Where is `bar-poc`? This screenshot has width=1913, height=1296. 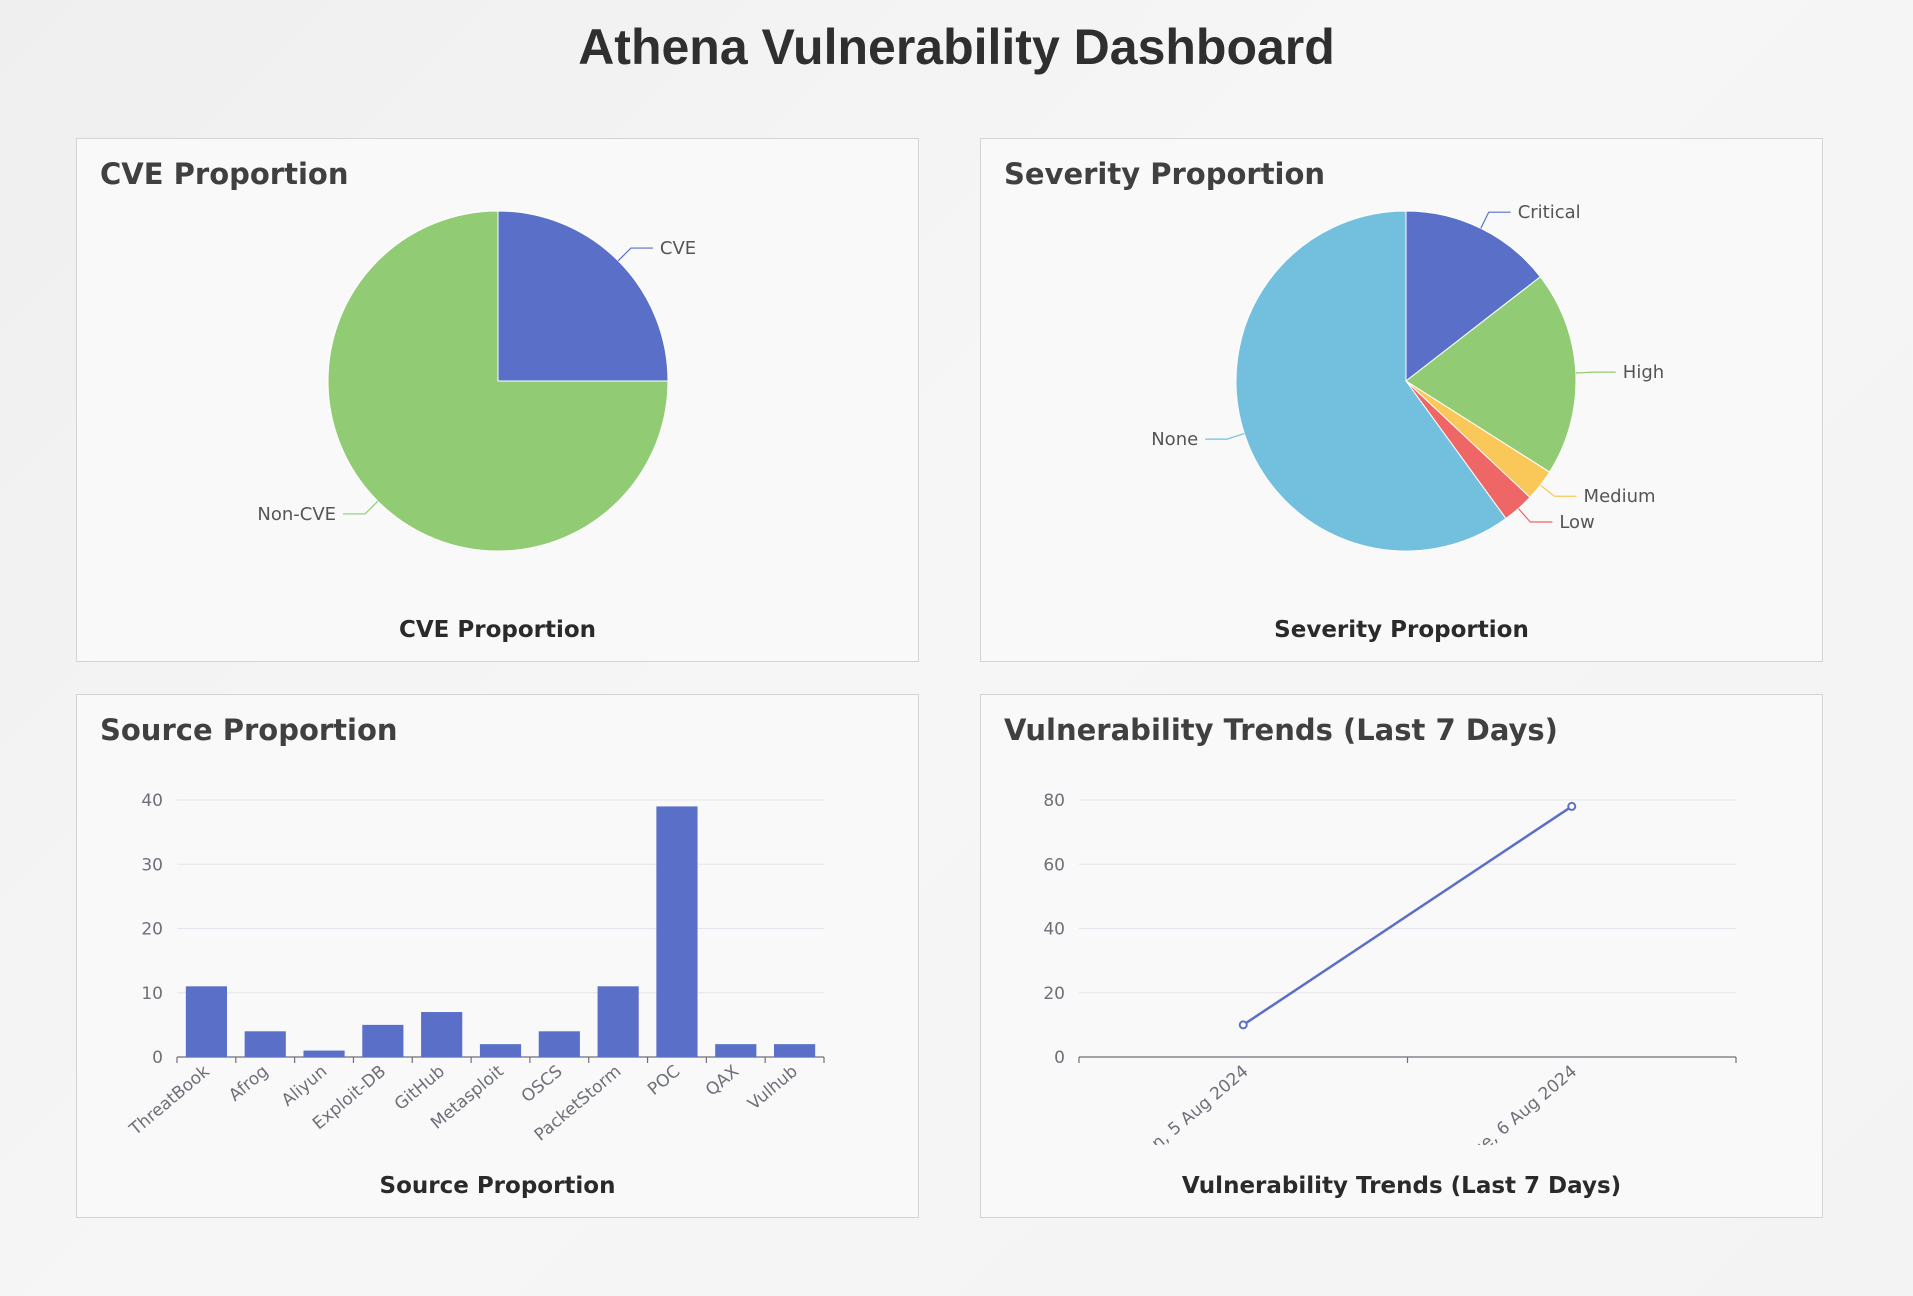
bar-poc is located at coordinates (677, 931).